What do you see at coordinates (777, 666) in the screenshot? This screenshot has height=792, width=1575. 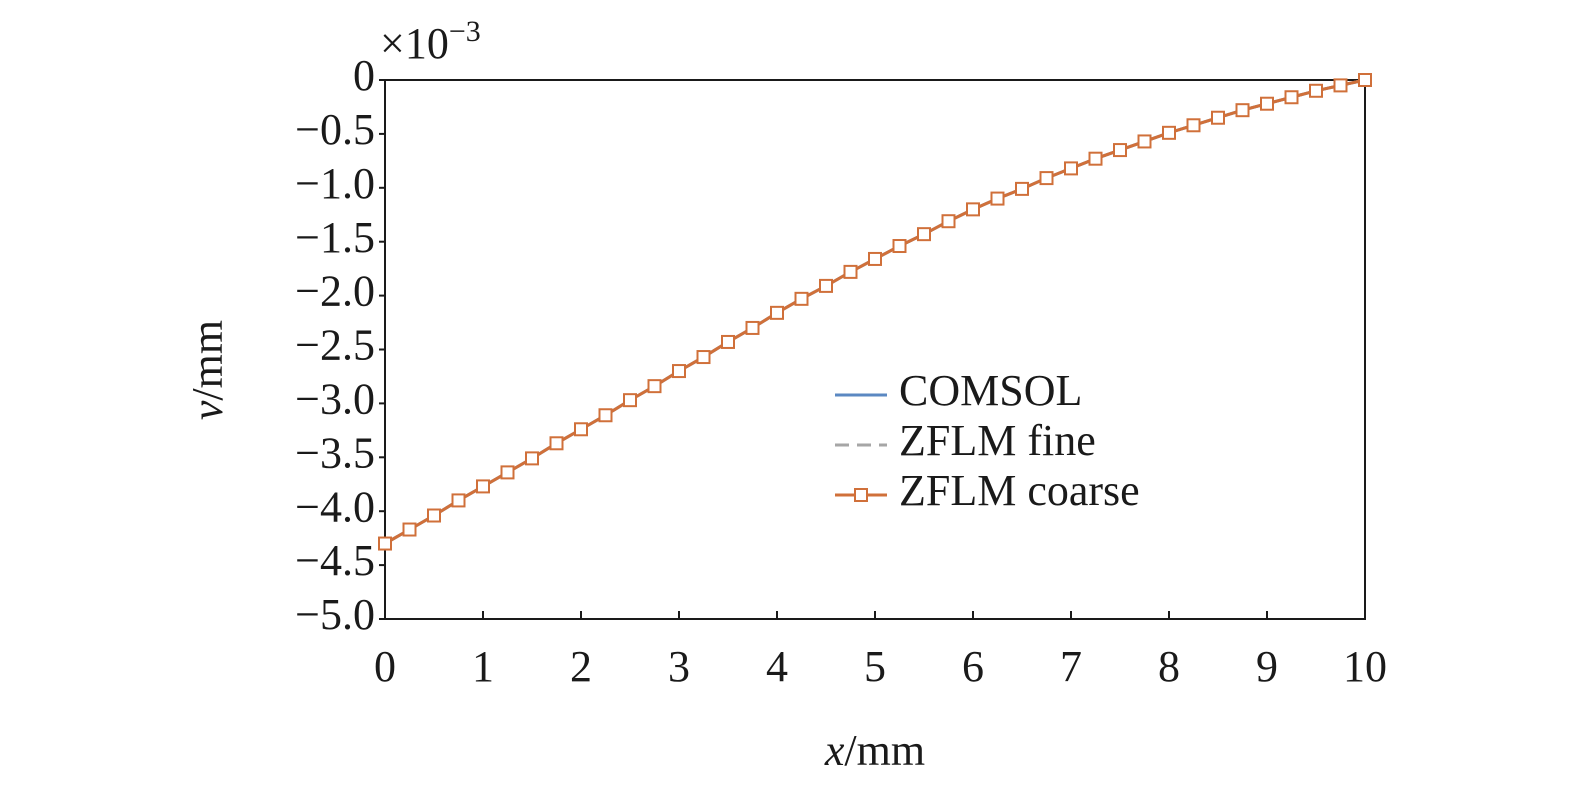 I see `x-tick-label: 4` at bounding box center [777, 666].